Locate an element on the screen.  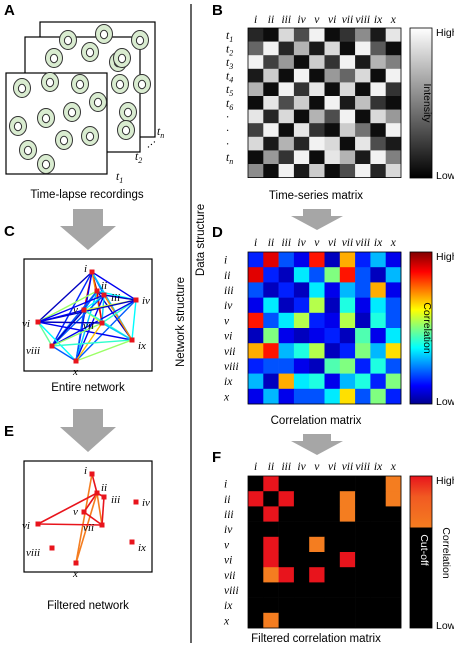
panel-d-caption: Correlation matrix is located at coordinates (316, 421).